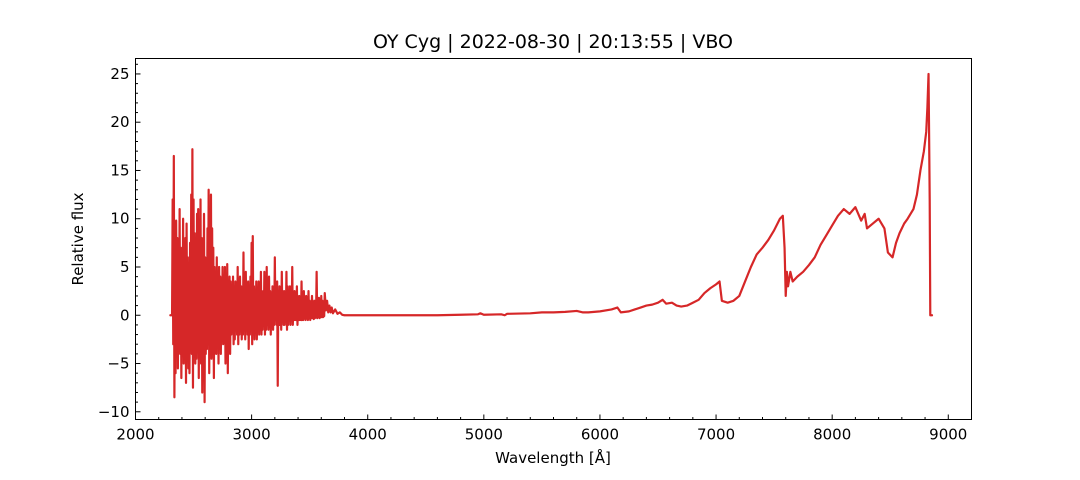 Image resolution: width=1080 pixels, height=480 pixels. What do you see at coordinates (119, 170) in the screenshot?
I see `y-tick-label: 15` at bounding box center [119, 170].